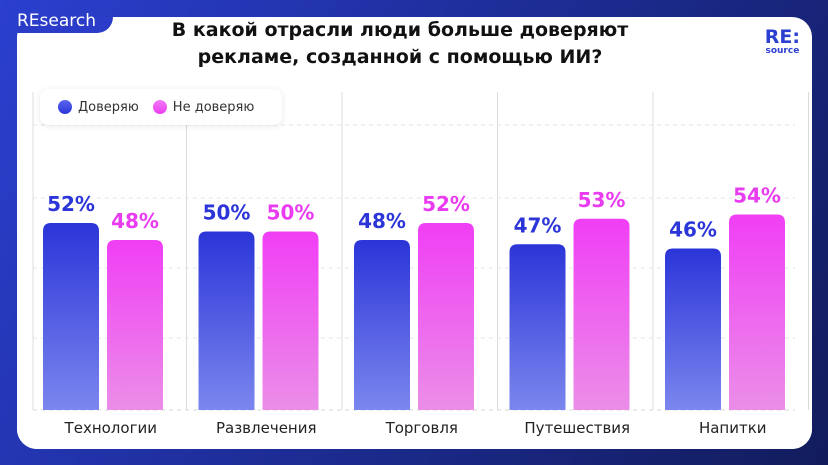 This screenshot has width=828, height=465. What do you see at coordinates (577, 428) in the screenshot?
I see `category-label: Путешествия` at bounding box center [577, 428].